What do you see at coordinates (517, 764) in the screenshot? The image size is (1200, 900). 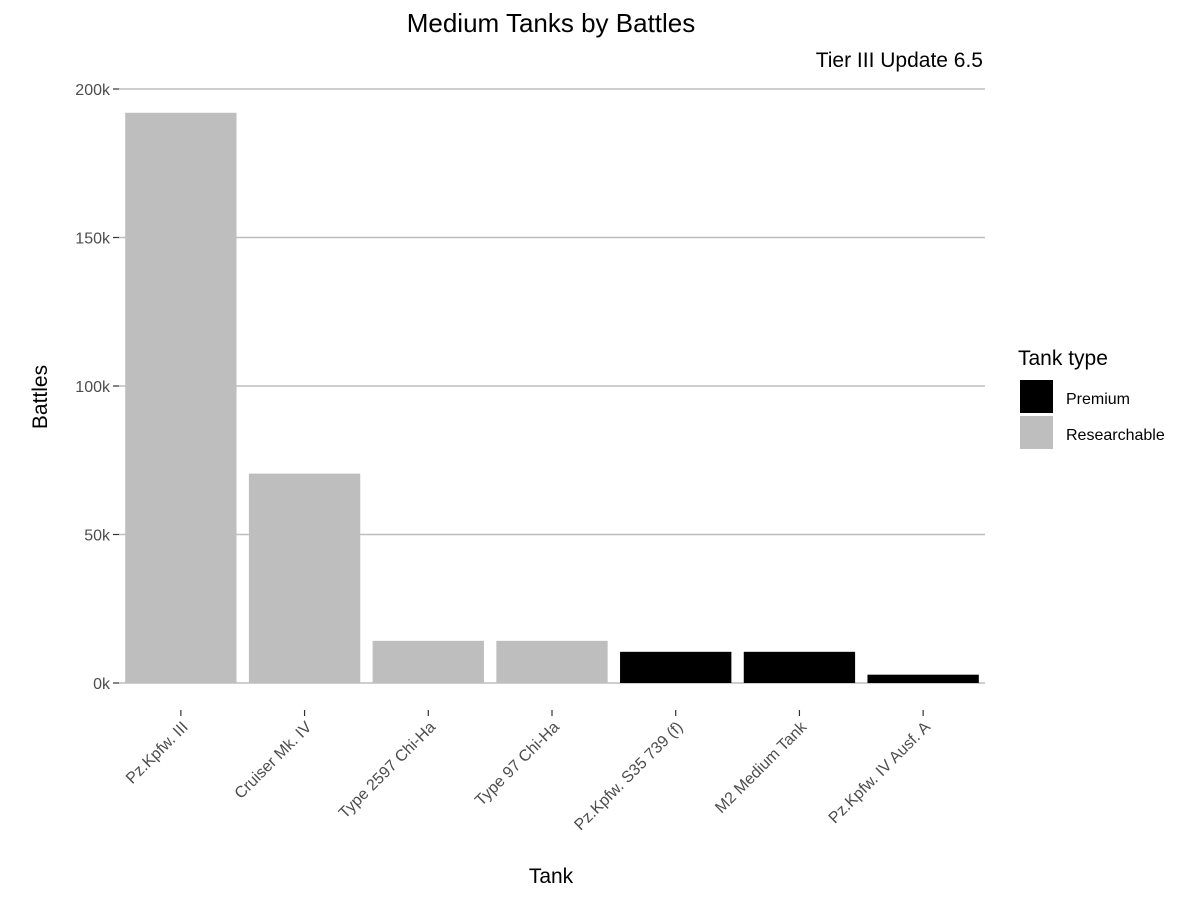 I see `x-tick-label: Type 97 Chi-Ha` at bounding box center [517, 764].